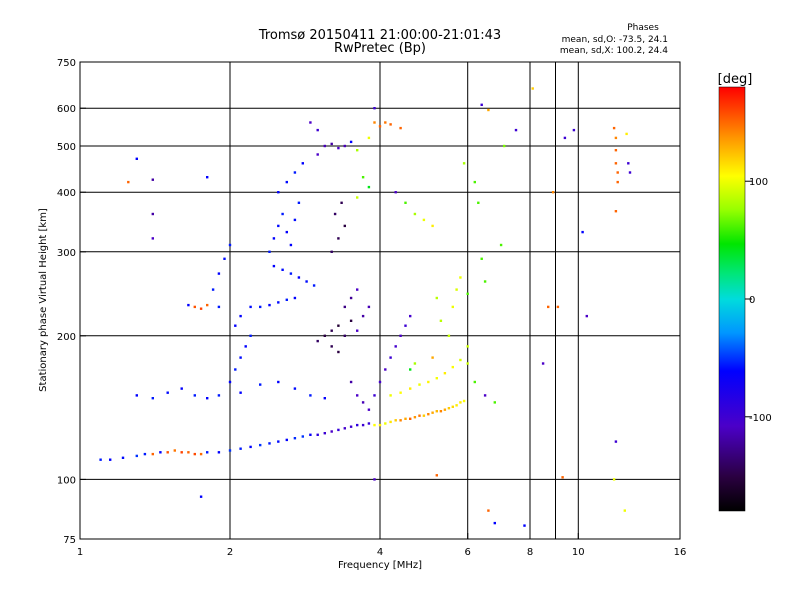 Image resolution: width=800 pixels, height=600 pixels. Describe the element at coordinates (468, 552) in the screenshot. I see `x-tick-label: 6` at that location.